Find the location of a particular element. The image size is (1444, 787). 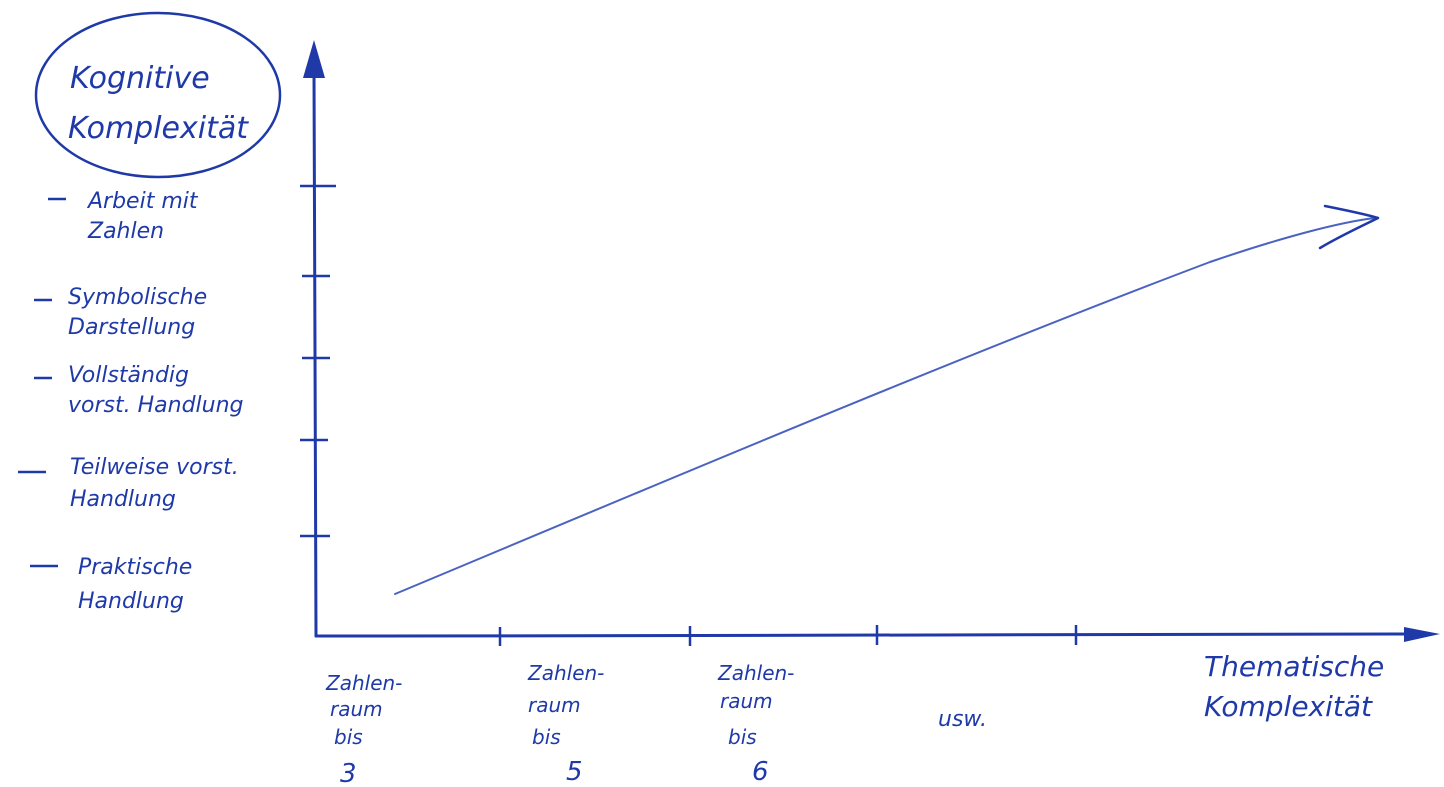

x-axis is located at coordinates (877, 635).